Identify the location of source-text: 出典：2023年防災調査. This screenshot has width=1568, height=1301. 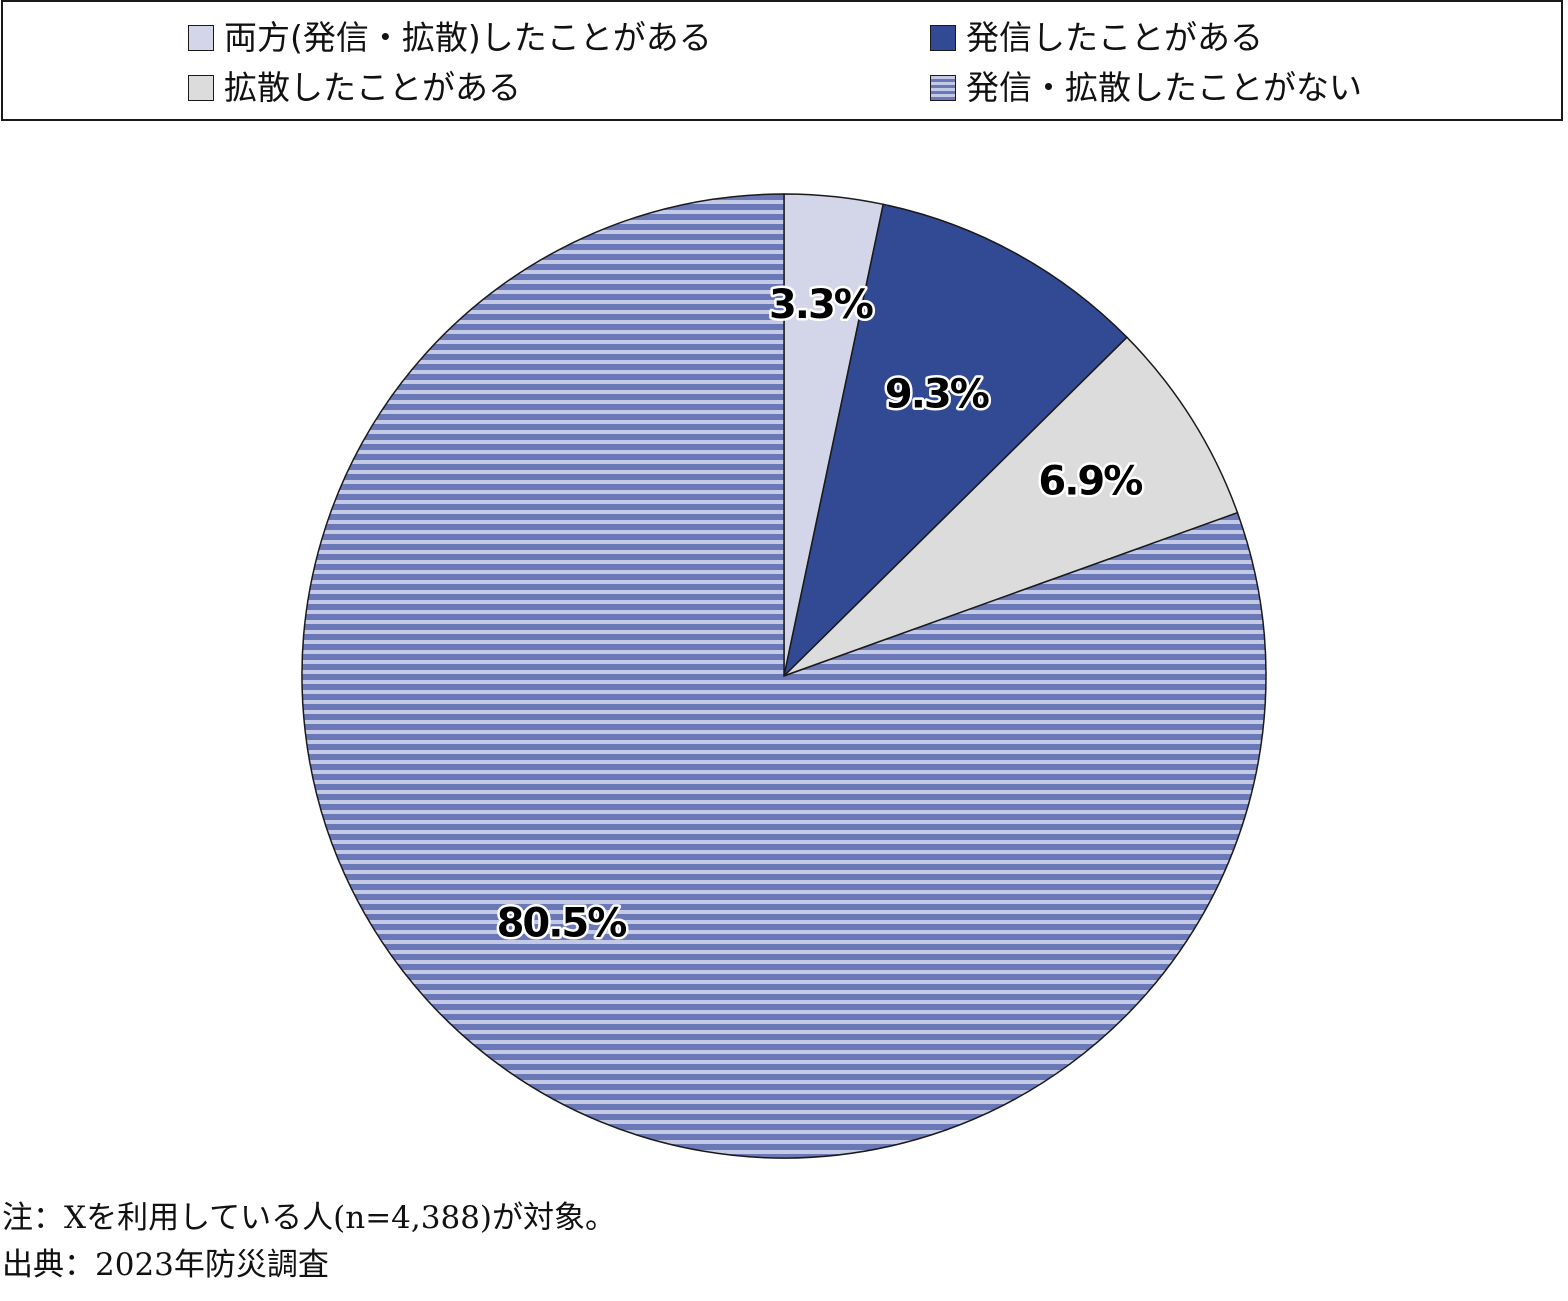
(165, 1265).